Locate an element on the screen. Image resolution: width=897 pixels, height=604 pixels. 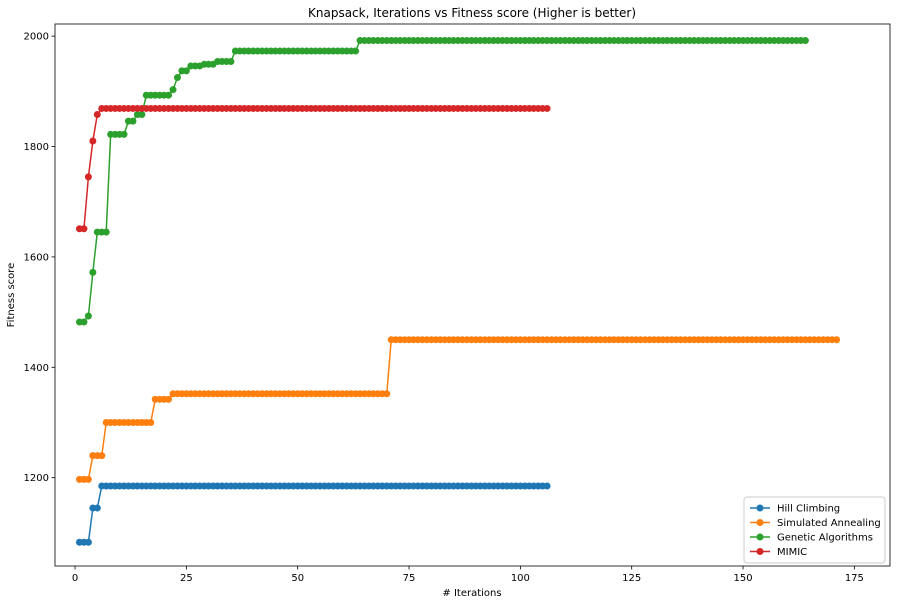
x-tick-label: 25 is located at coordinates (186, 578).